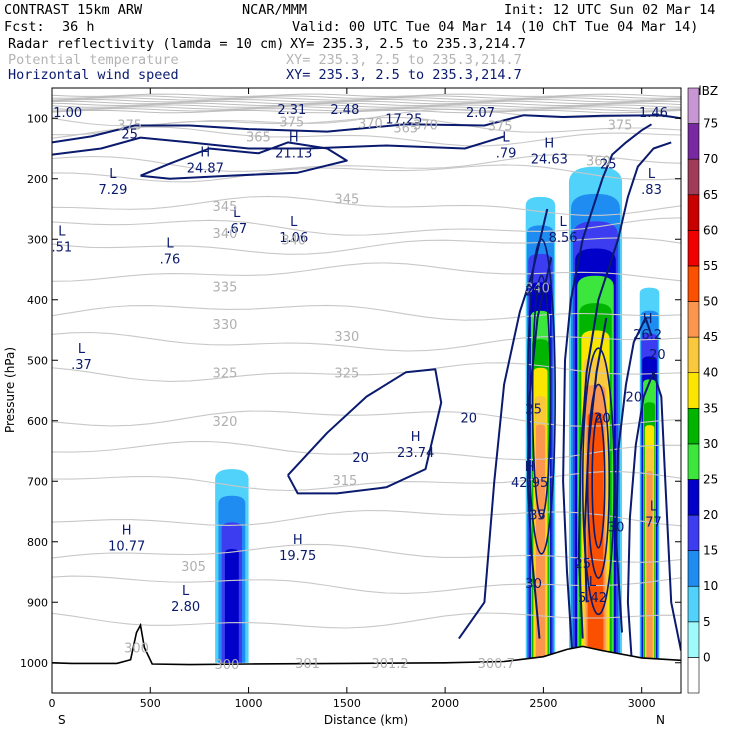 This screenshot has height=740, width=740. Describe the element at coordinates (67, 113) in the screenshot. I see `extremum-value: 1.00` at that location.